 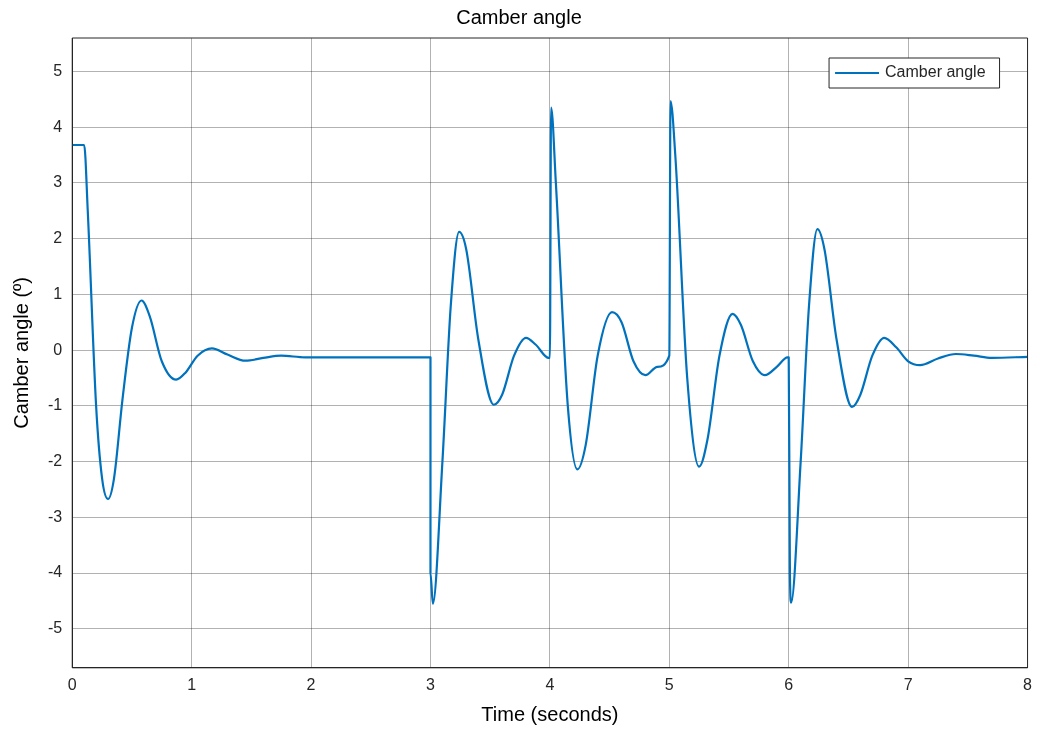 What do you see at coordinates (58, 238) in the screenshot?
I see `y-tick-label: 2` at bounding box center [58, 238].